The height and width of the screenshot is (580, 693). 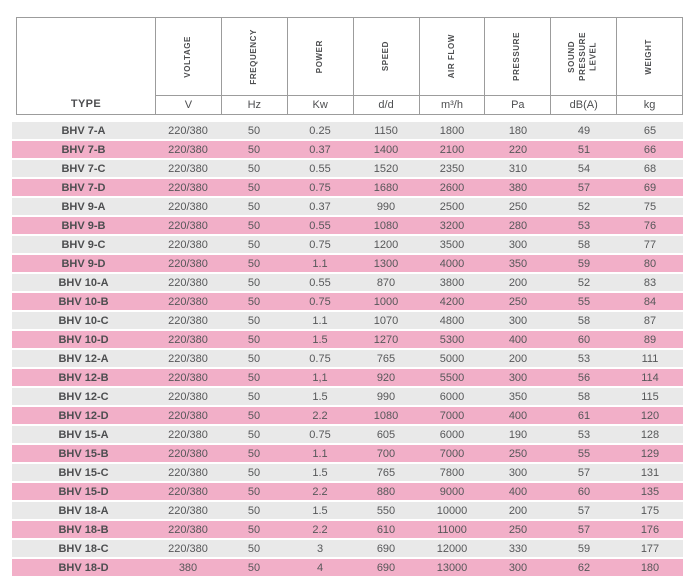 I want to click on cell-power: 4, so click(x=320, y=567).